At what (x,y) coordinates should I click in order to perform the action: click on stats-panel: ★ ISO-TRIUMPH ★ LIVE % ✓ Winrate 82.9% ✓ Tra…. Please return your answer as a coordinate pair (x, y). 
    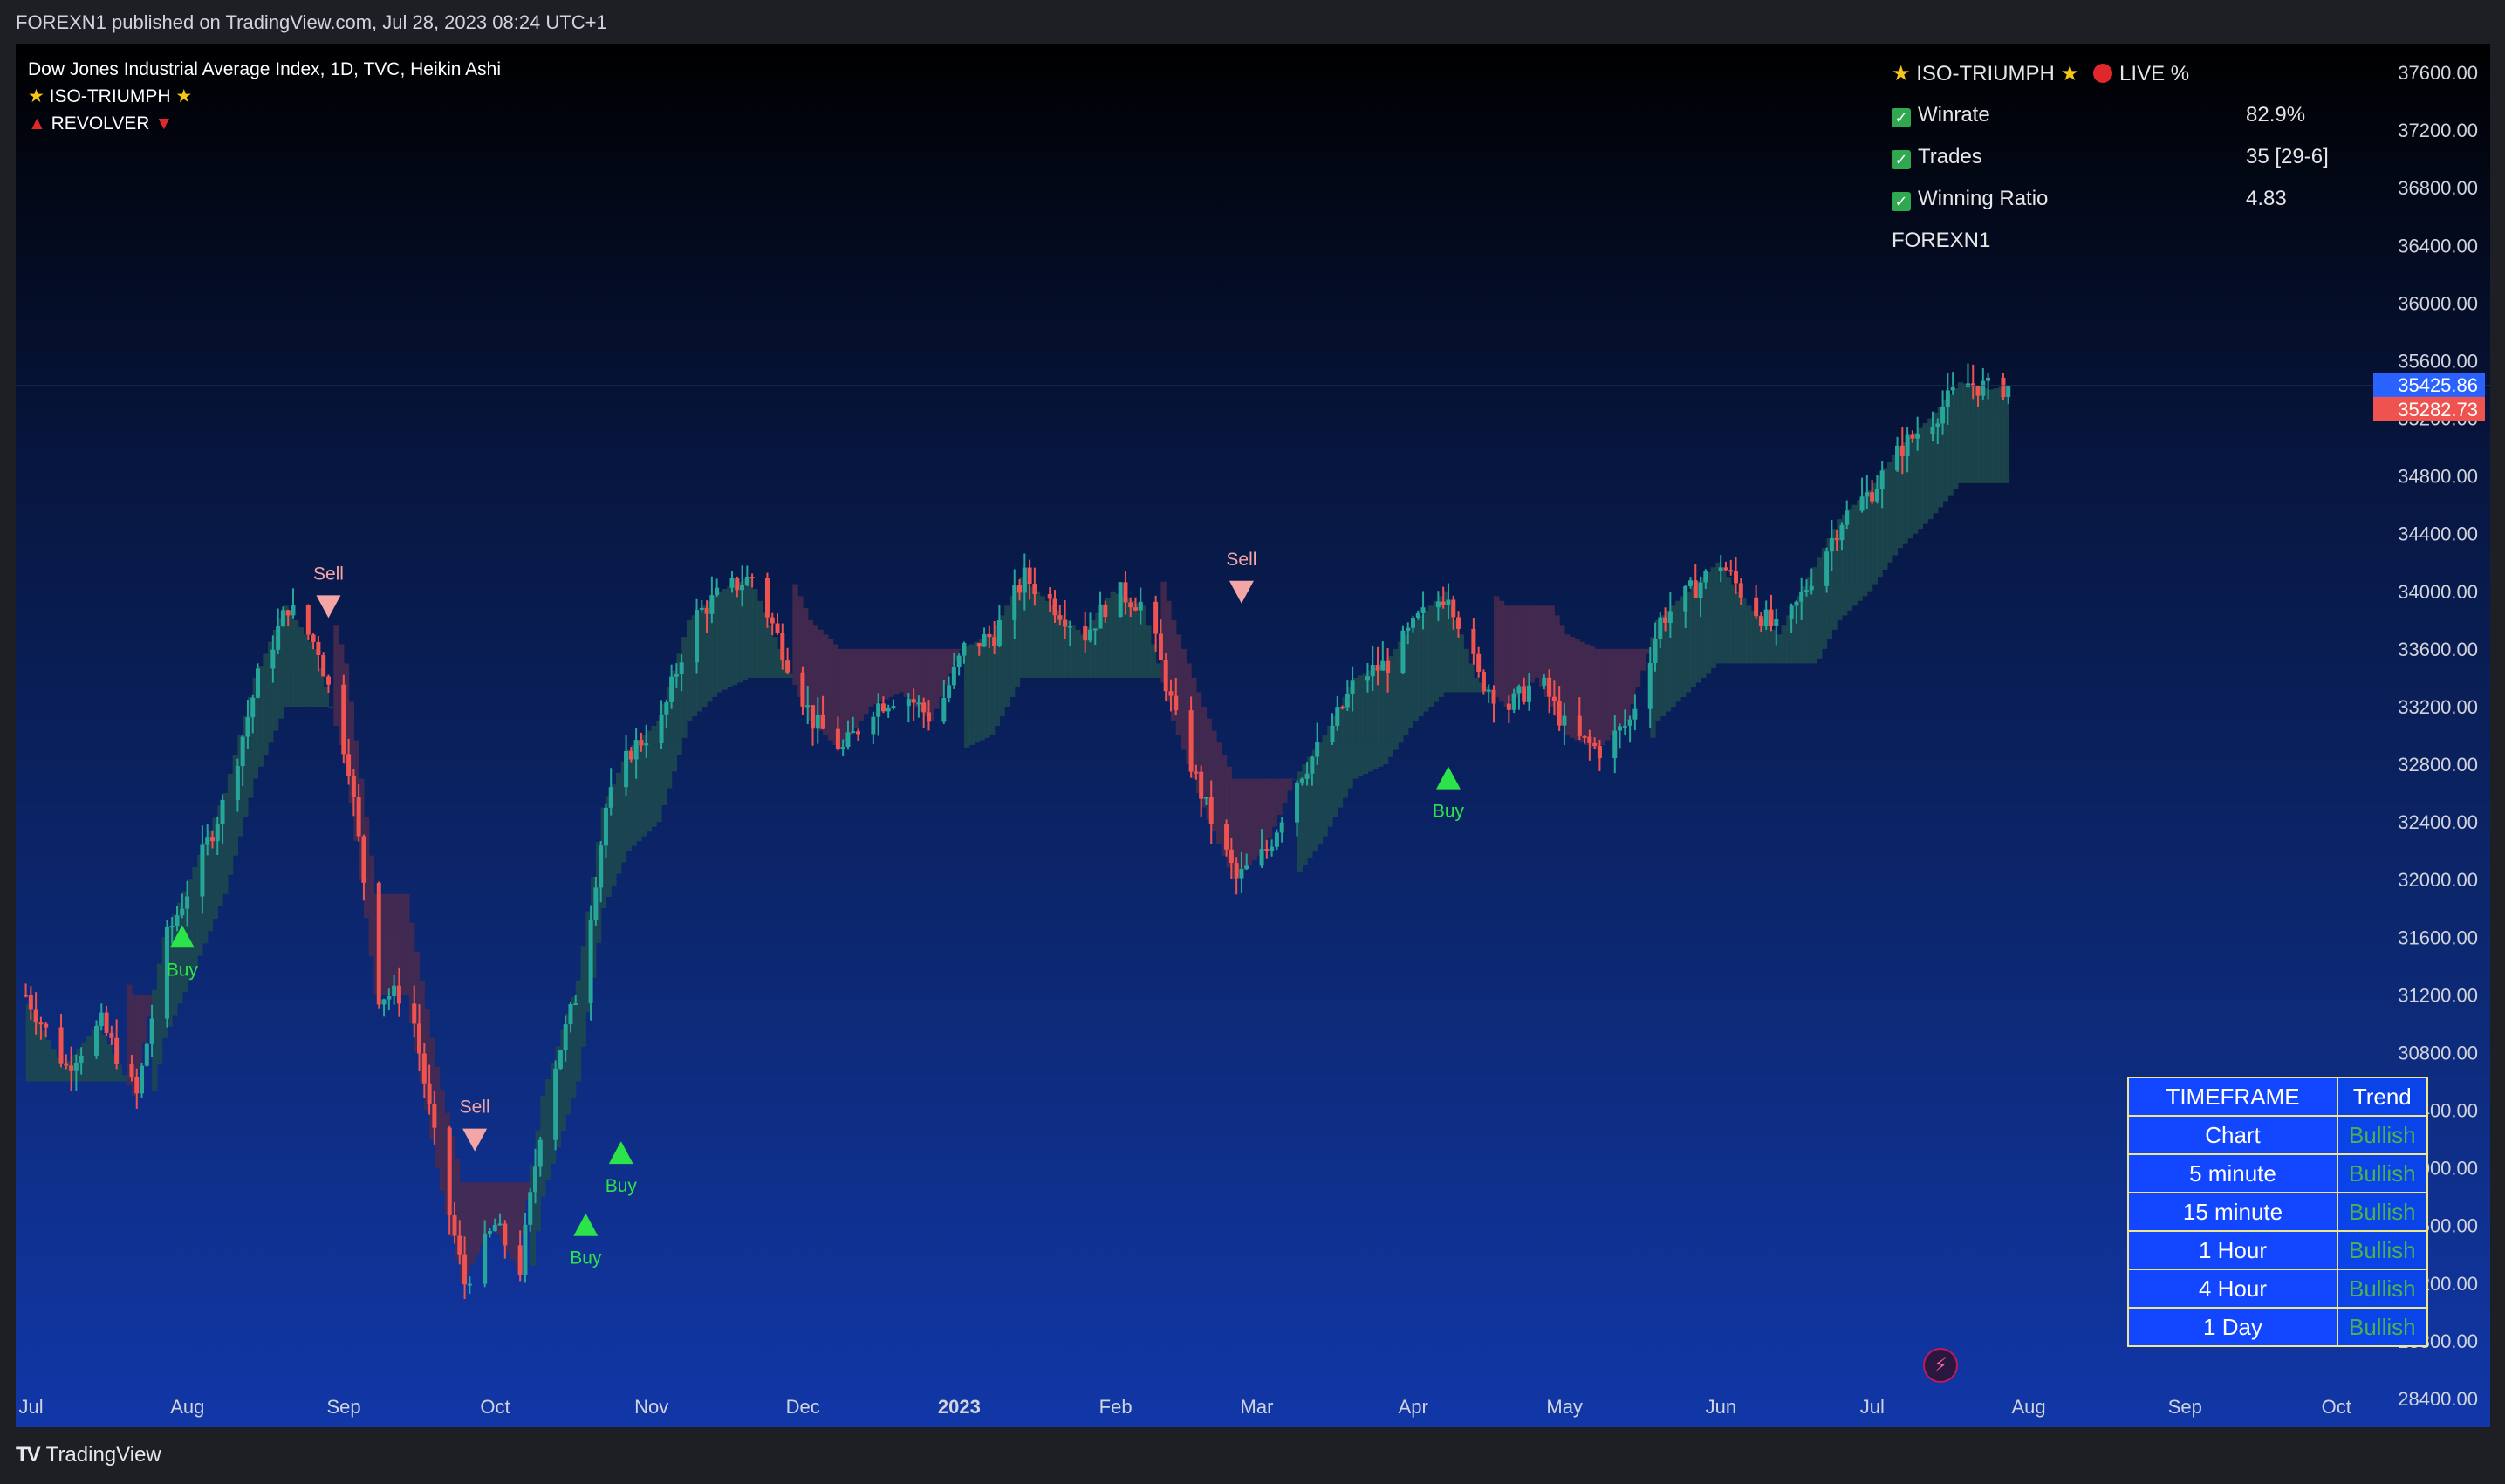
    Looking at the image, I should click on (2136, 165).